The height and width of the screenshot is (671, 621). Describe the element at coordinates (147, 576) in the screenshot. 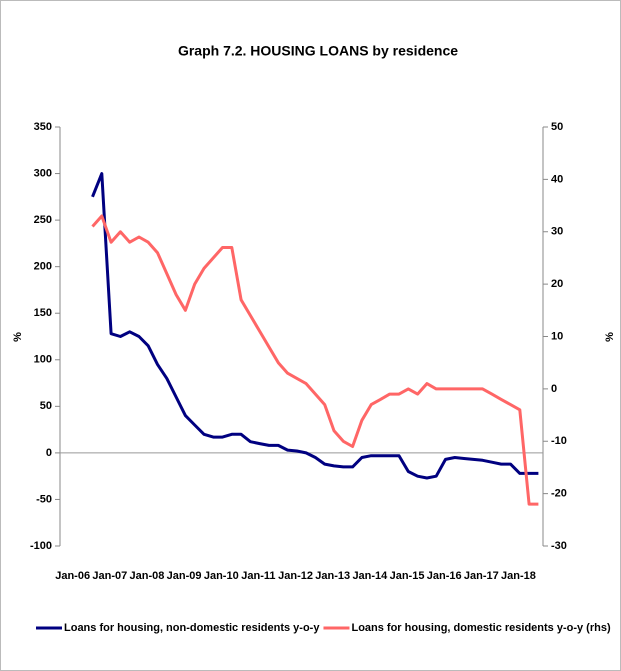

I see `x-tick-label: Jan-08` at that location.